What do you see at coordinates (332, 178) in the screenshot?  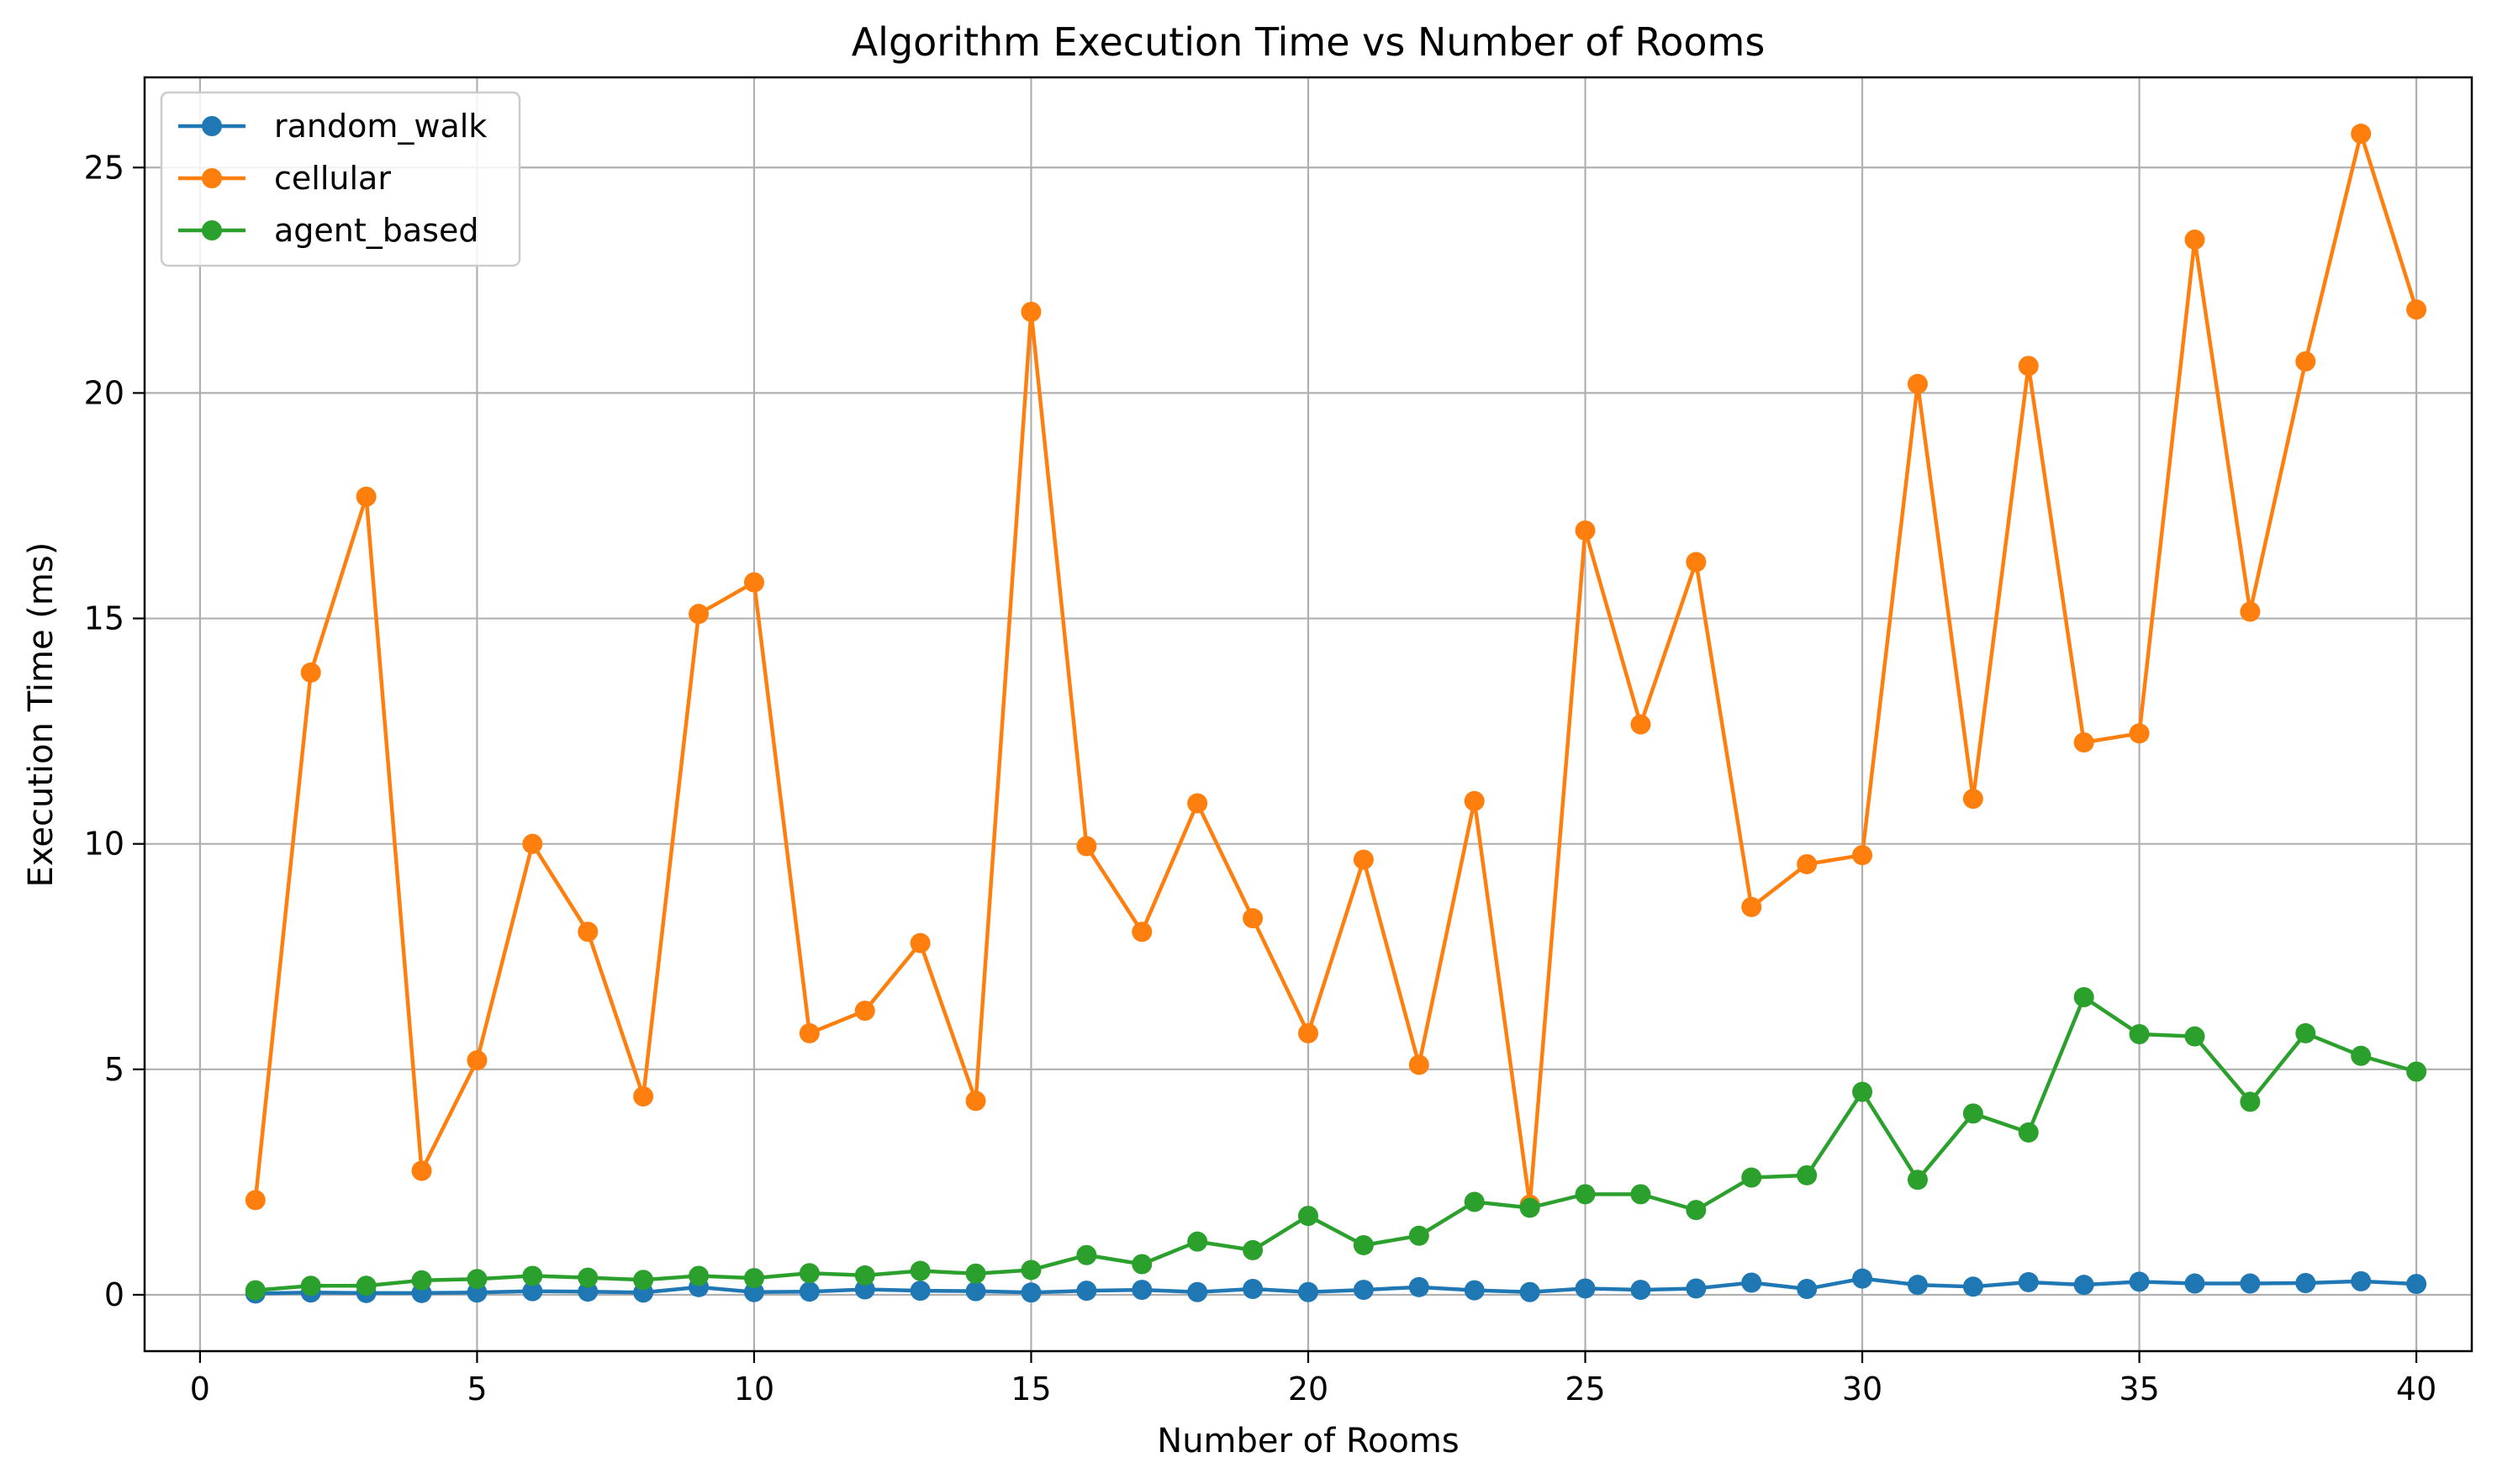 I see `legend-label: cellular` at bounding box center [332, 178].